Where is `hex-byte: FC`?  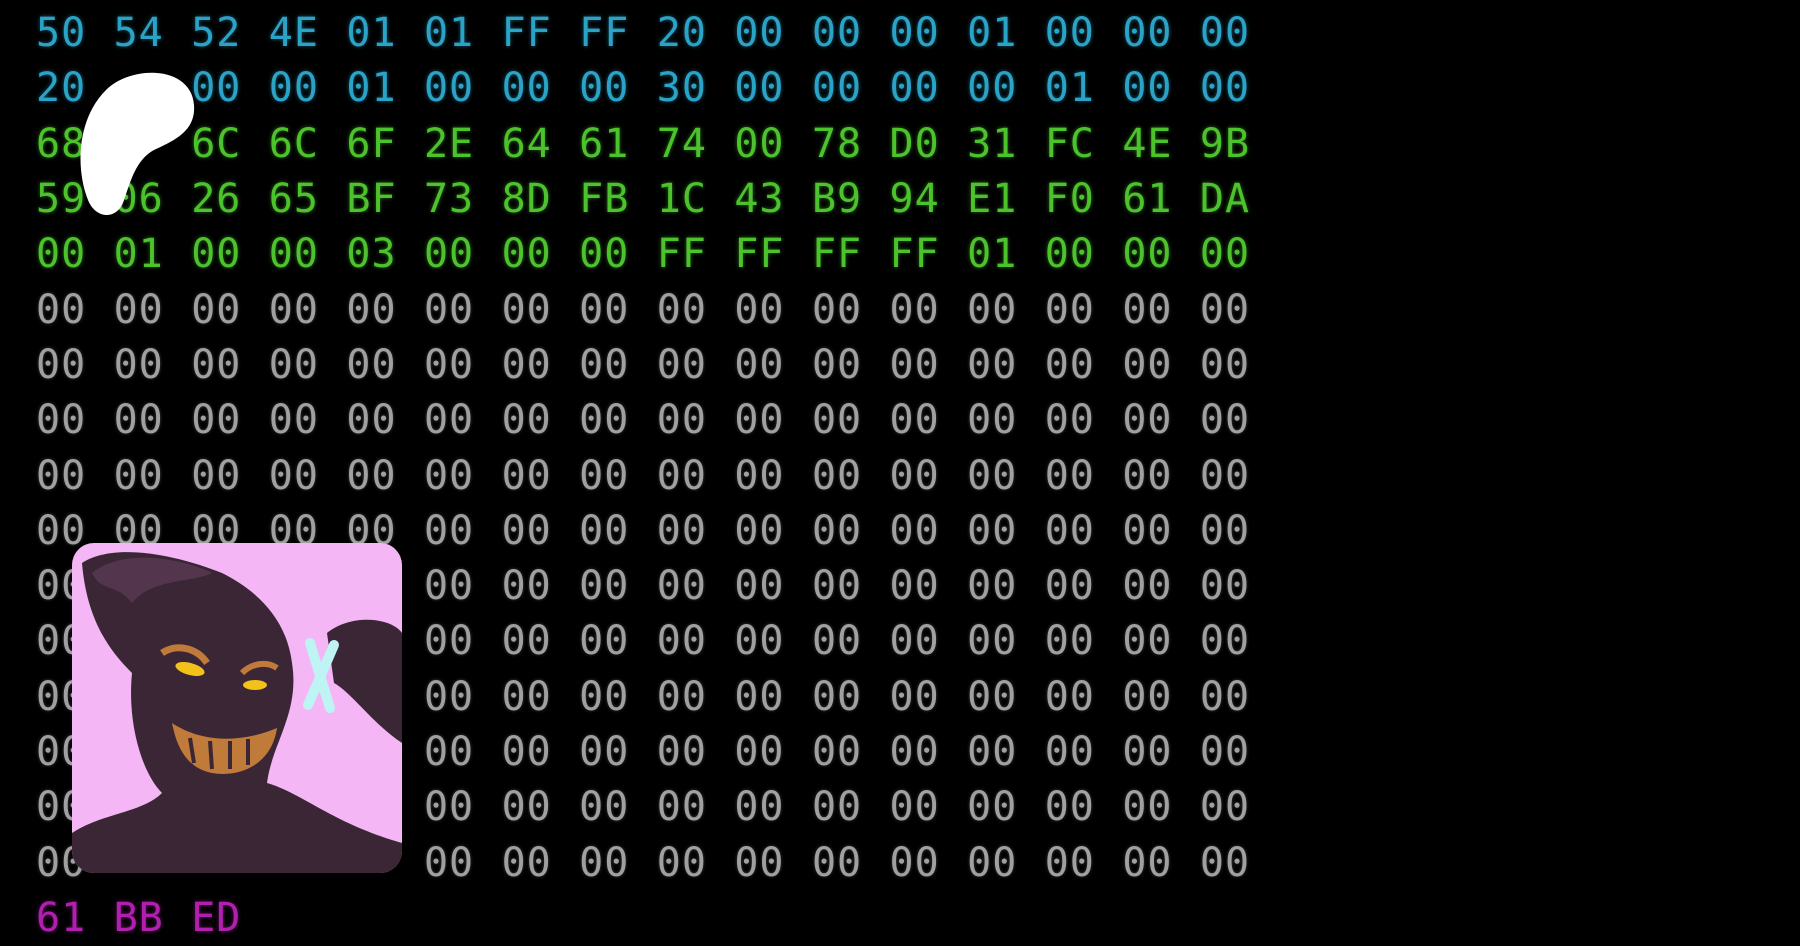
hex-byte: FC is located at coordinates (1069, 143).